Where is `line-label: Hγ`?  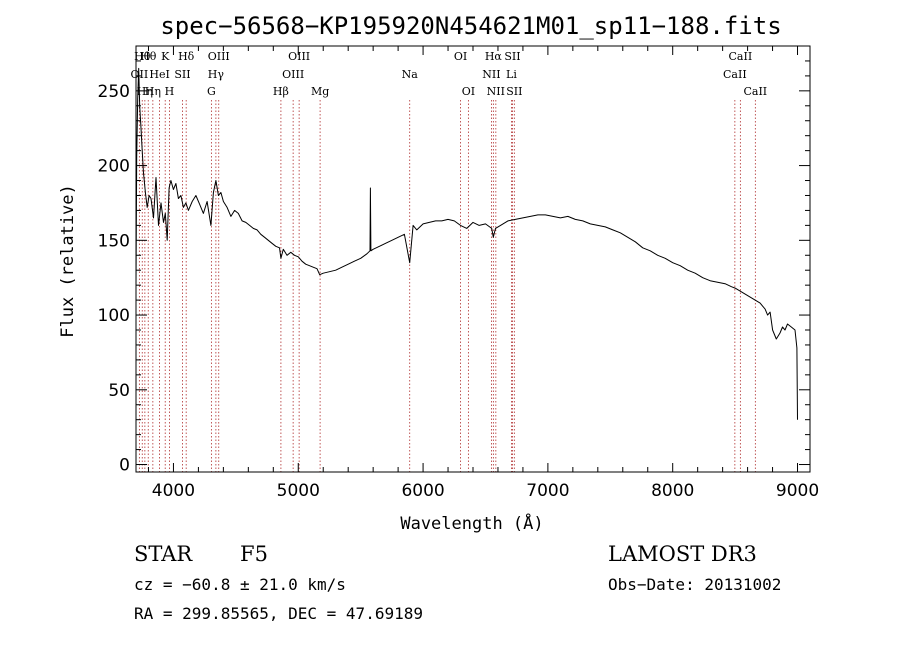
line-label: Hγ is located at coordinates (216, 74).